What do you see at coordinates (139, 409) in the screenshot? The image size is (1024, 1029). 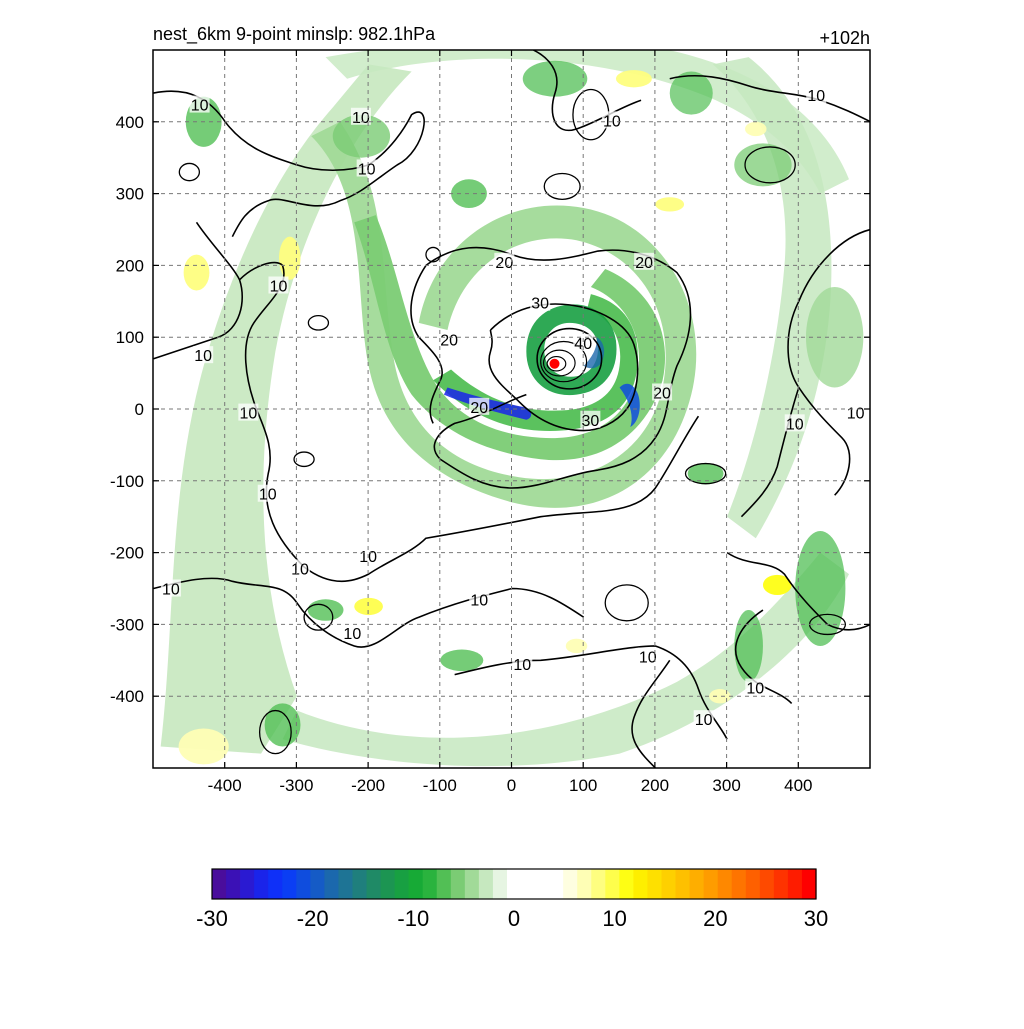 I see `y-tick-label: 0` at bounding box center [139, 409].